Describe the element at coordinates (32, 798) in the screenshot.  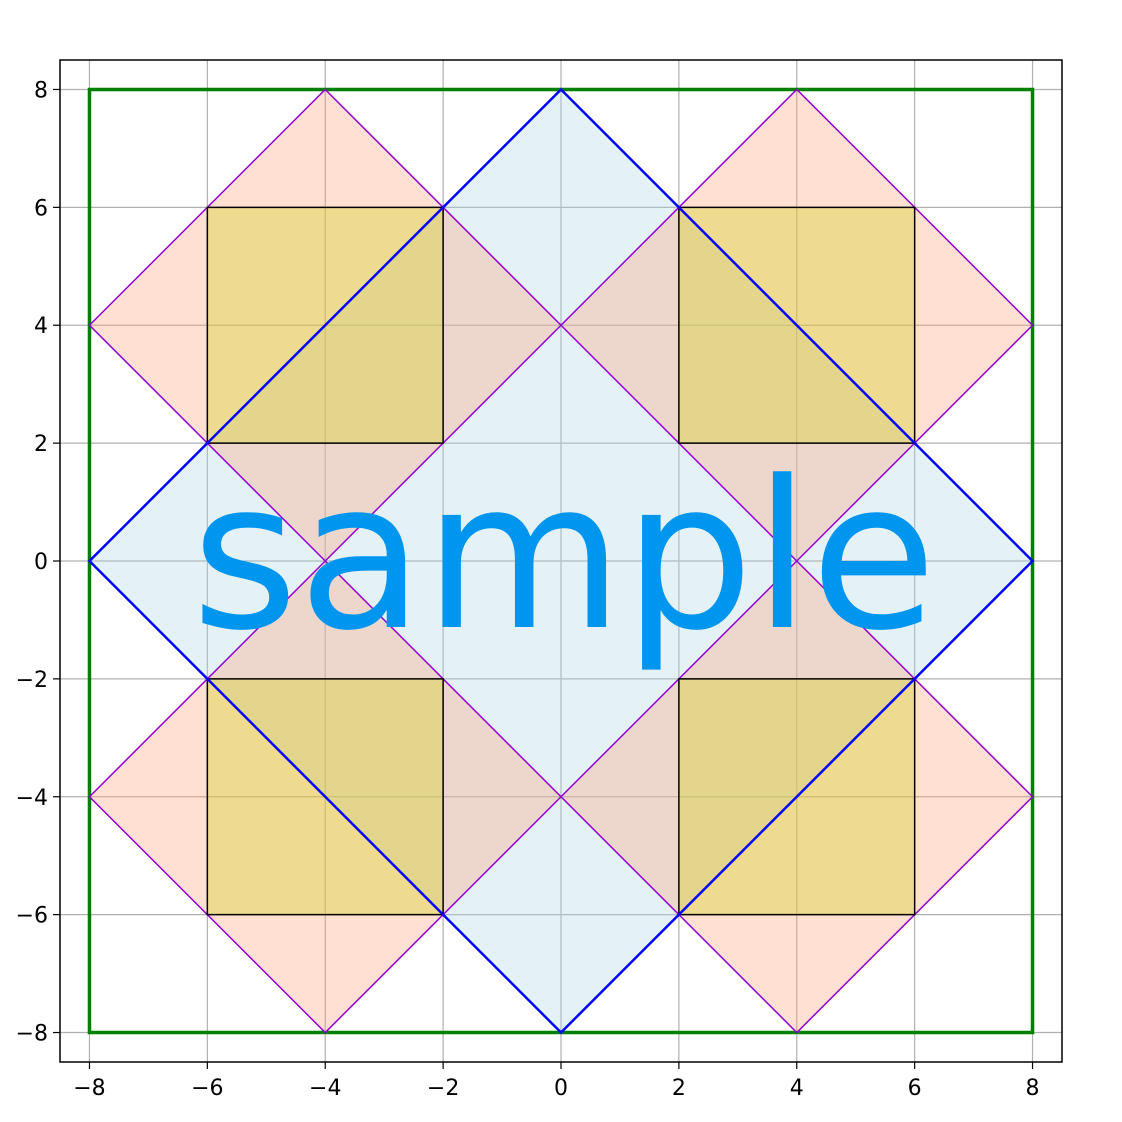
I see `y-tick-label: −4` at that location.